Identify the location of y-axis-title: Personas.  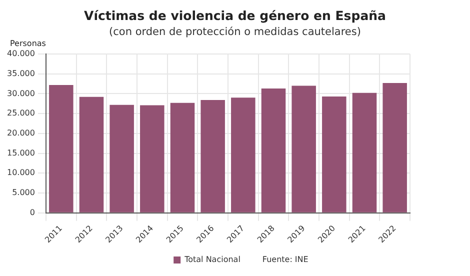
(28, 43).